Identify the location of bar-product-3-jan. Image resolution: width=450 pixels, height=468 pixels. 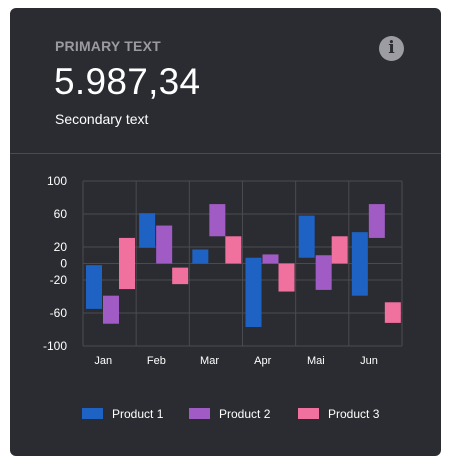
(127, 263).